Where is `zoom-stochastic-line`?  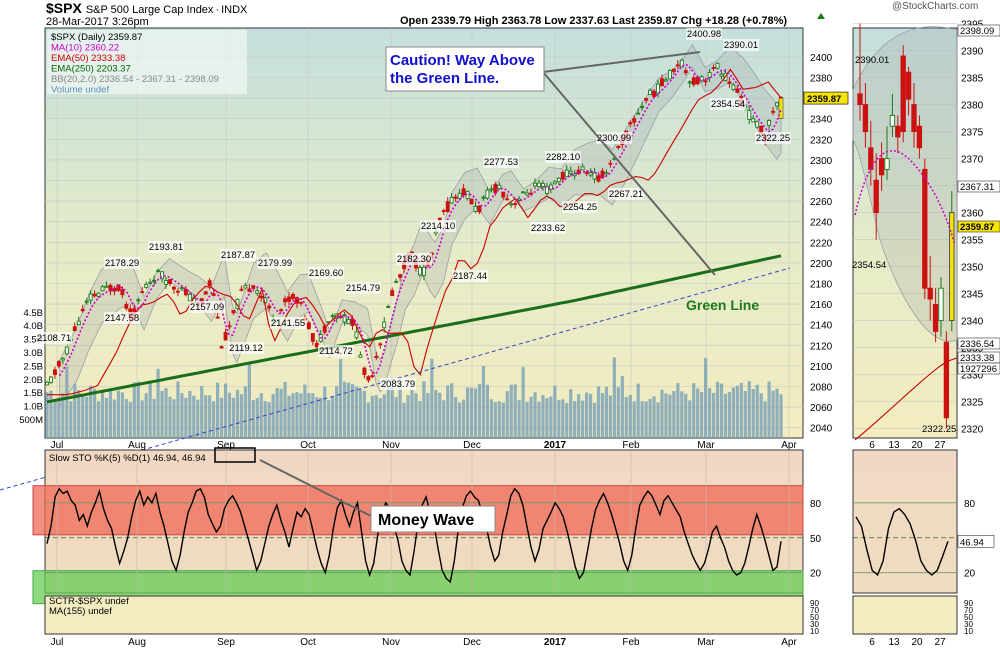 zoom-stochastic-line is located at coordinates (902, 542).